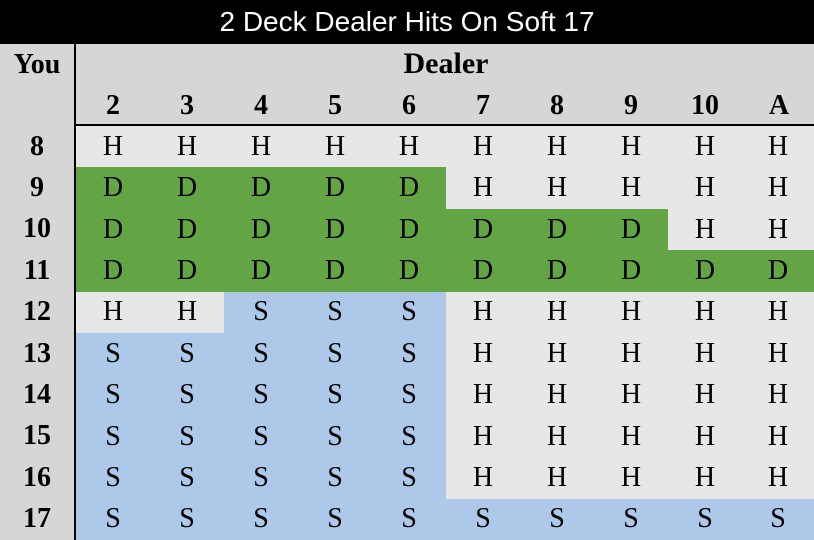 Image resolution: width=814 pixels, height=540 pixels. I want to click on player-total-16: 16, so click(37, 477).